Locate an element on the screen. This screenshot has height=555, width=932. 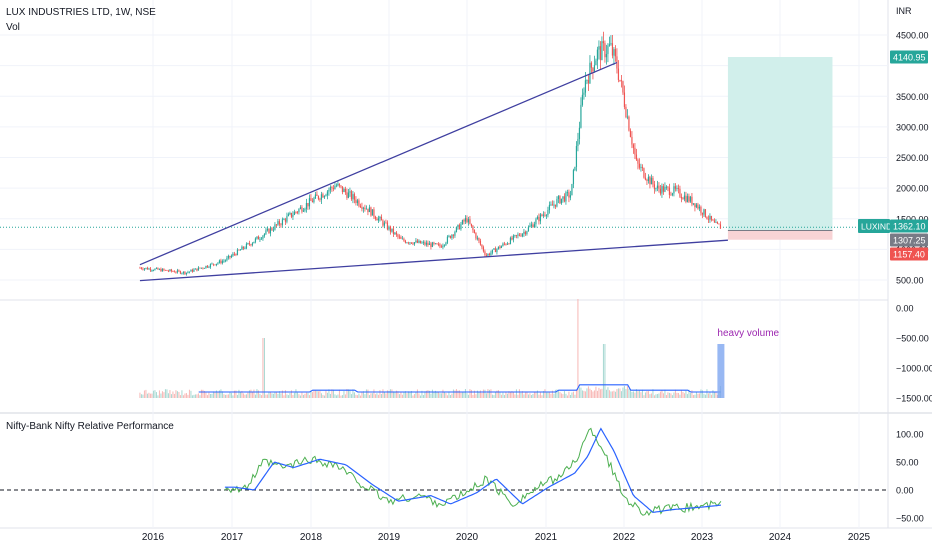
relative-performance-ma is located at coordinates (472, 470).